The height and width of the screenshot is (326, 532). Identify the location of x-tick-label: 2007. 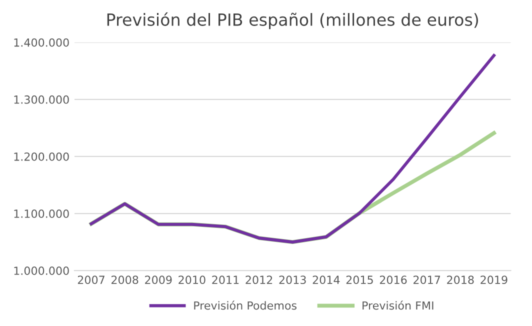
(91, 280).